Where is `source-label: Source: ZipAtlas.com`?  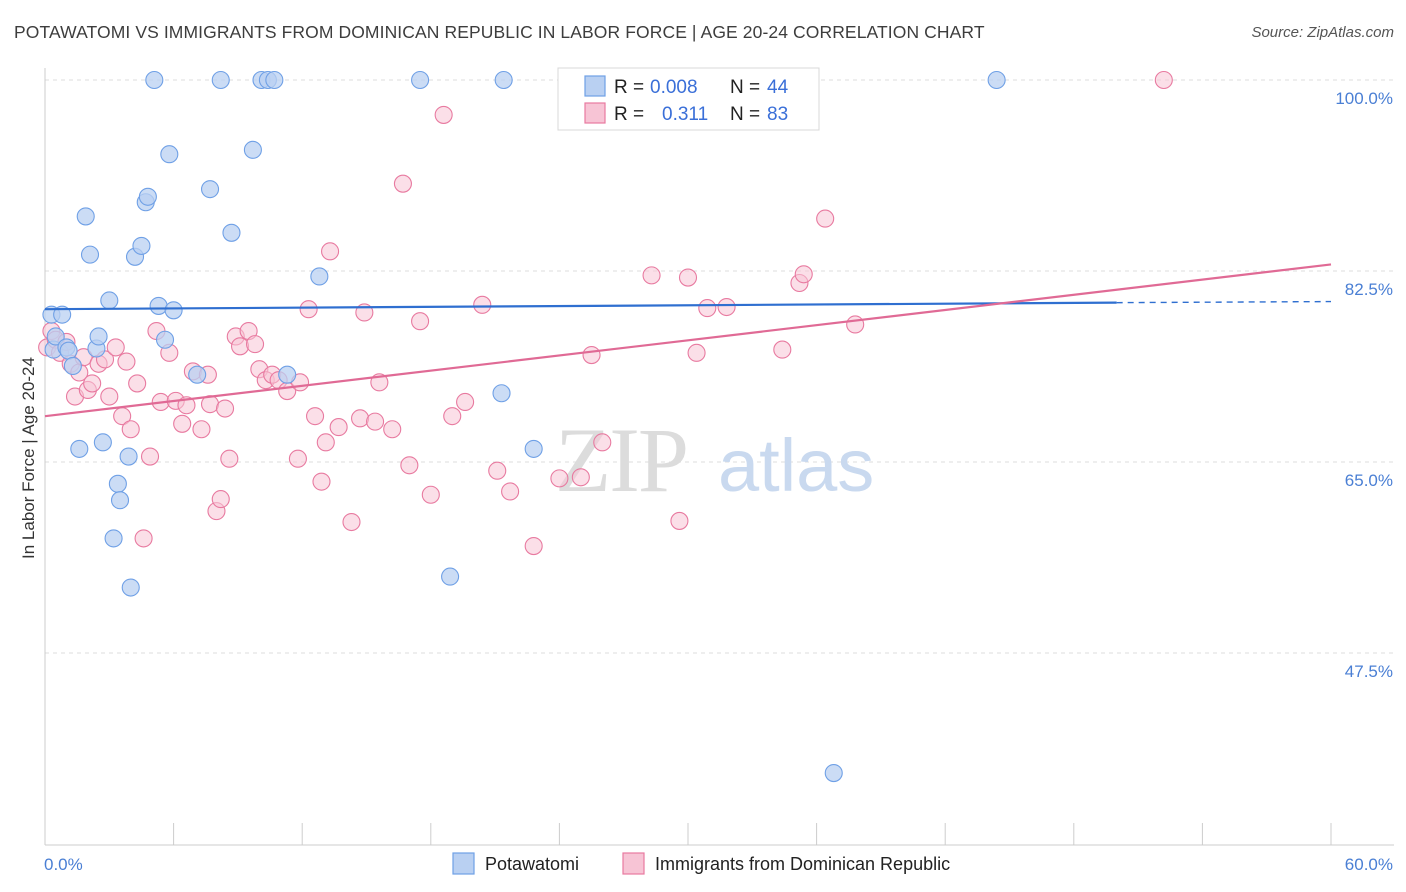
source-label: Source: ZipAtlas.com is located at coordinates (1322, 32).